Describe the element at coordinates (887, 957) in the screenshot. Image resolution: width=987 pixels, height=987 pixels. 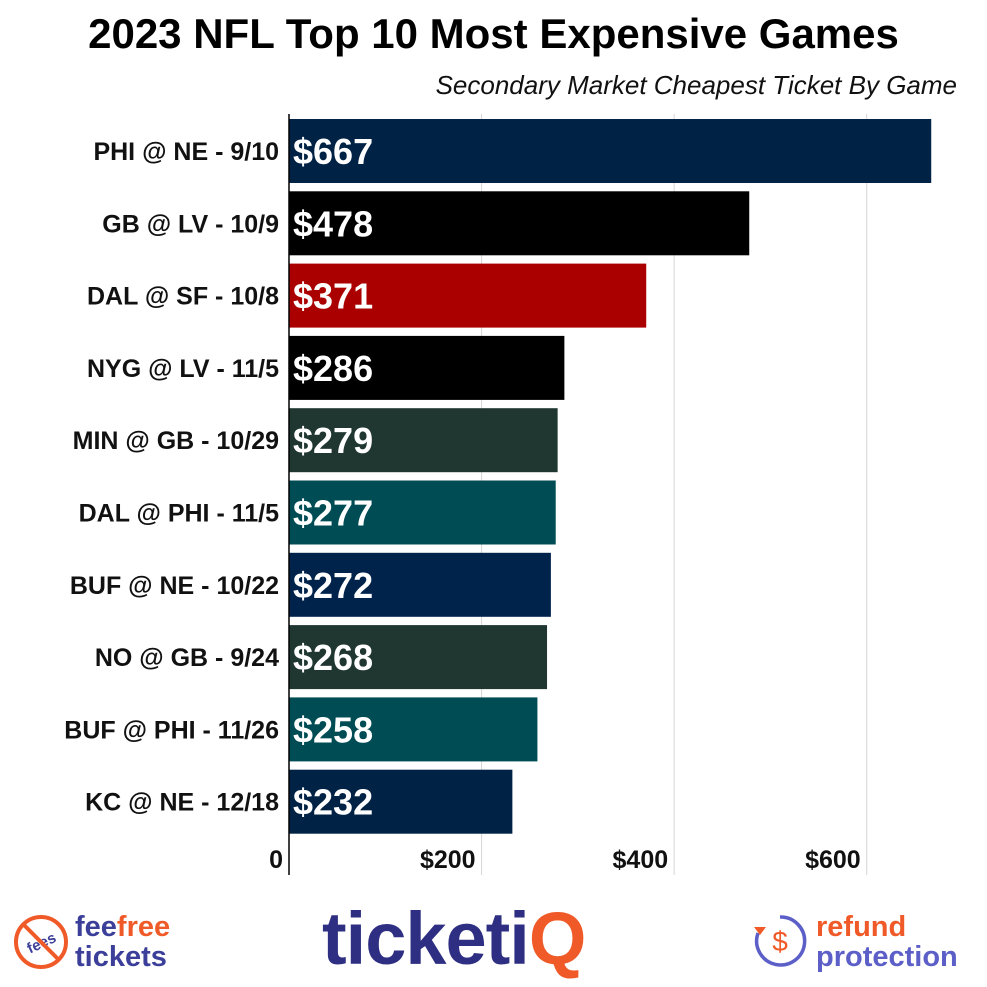
I see `protection-word: protection` at that location.